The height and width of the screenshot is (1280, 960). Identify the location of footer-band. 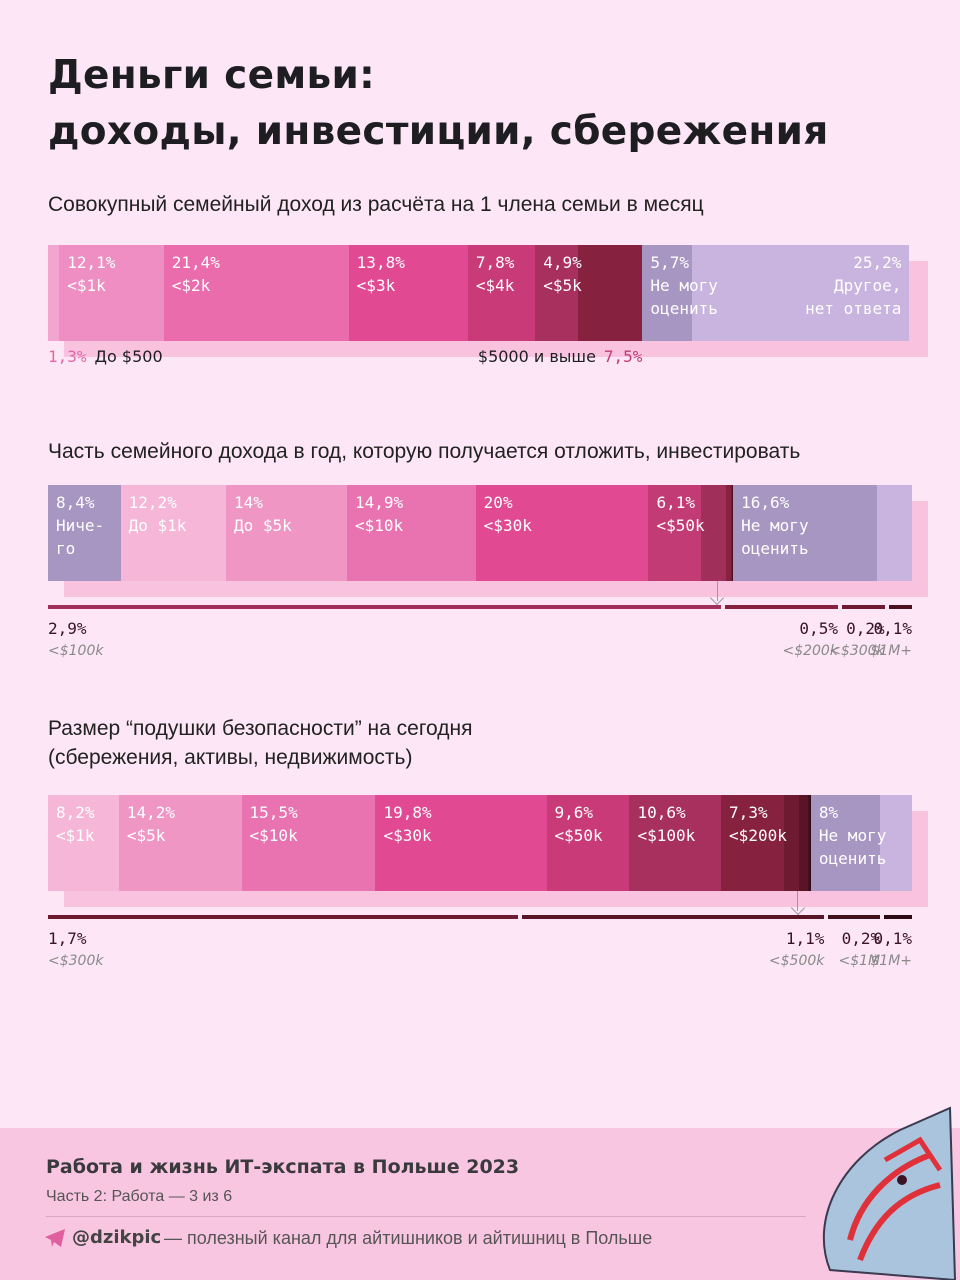
(480, 1204).